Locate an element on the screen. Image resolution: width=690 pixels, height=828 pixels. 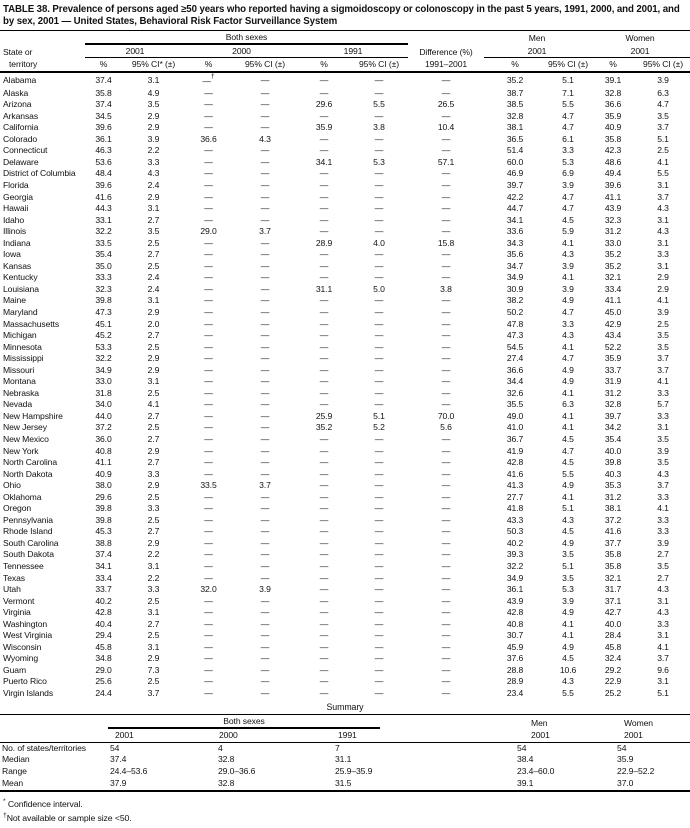
summary-value-cell: 31.1 is located at coordinates (343, 759).